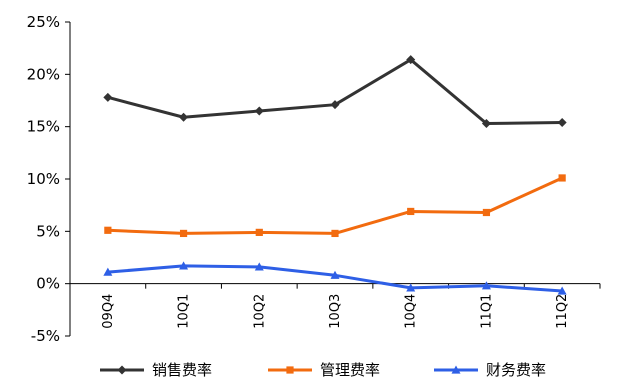 Image resolution: width=617 pixels, height=381 pixels. Describe the element at coordinates (516, 370) in the screenshot. I see `legend-label: 财务费率` at that location.